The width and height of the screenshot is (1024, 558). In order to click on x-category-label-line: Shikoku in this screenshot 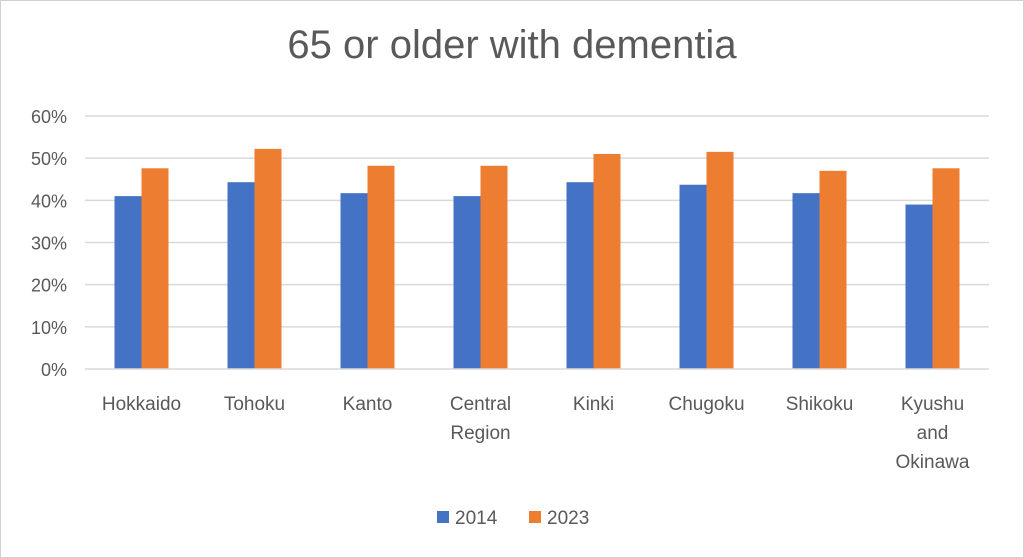, I will do `click(820, 404)`.